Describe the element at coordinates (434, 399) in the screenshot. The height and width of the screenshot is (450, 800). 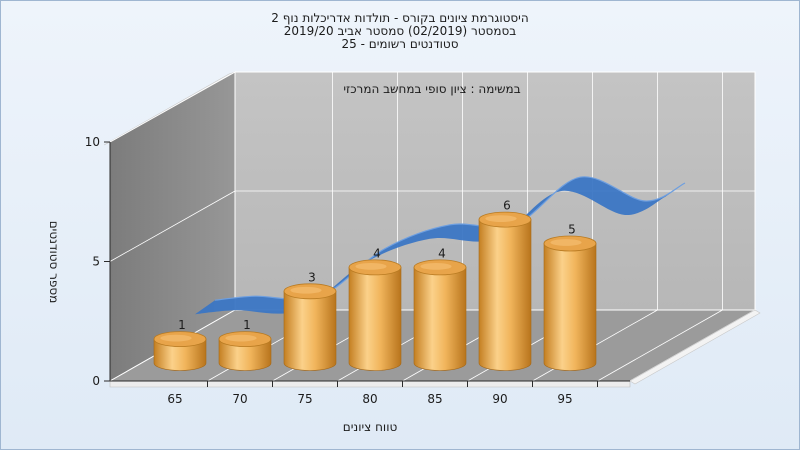
I see `x-tick-label: 85` at that location.